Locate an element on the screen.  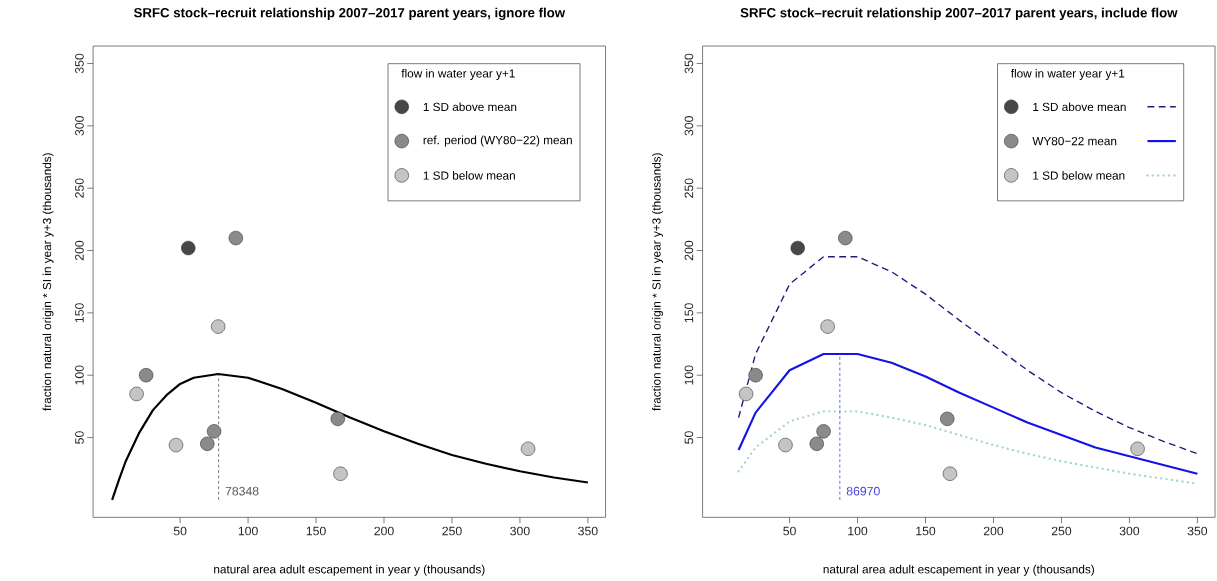
ref-line-label: 86970 is located at coordinates (863, 491).